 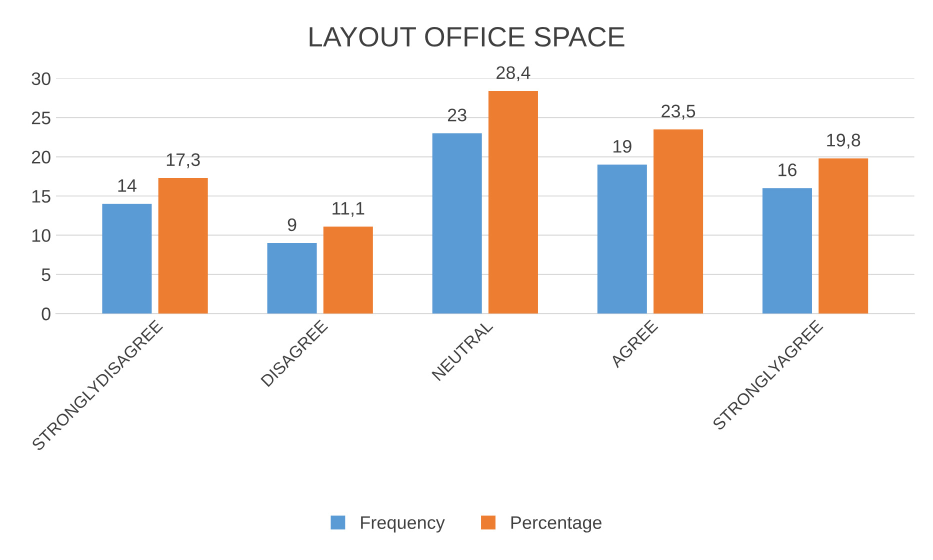 What do you see at coordinates (467, 36) in the screenshot?
I see `chart-title: LAYOUT OFFICE SPACE` at bounding box center [467, 36].